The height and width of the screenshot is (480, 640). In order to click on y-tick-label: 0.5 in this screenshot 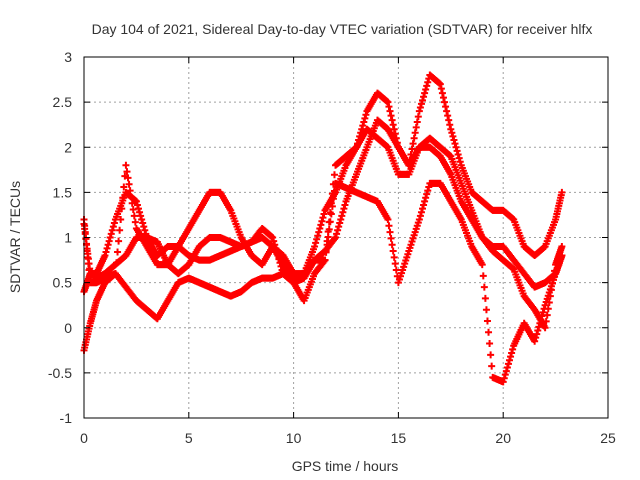, I will do `click(63, 283)`.